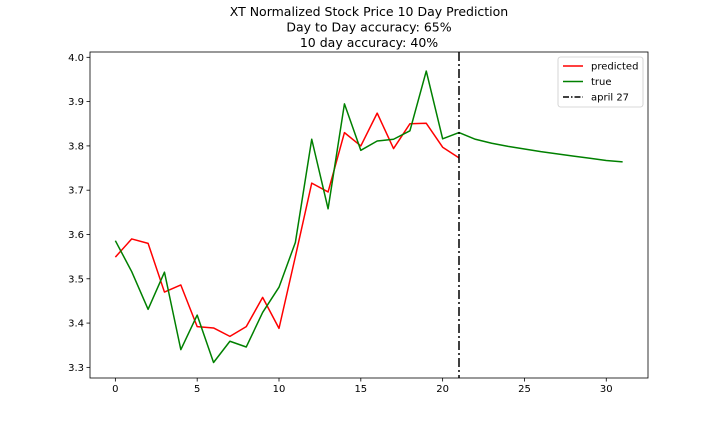 Image resolution: width=720 pixels, height=432 pixels. What do you see at coordinates (76, 279) in the screenshot?
I see `y-tick-label: 3.5` at bounding box center [76, 279].